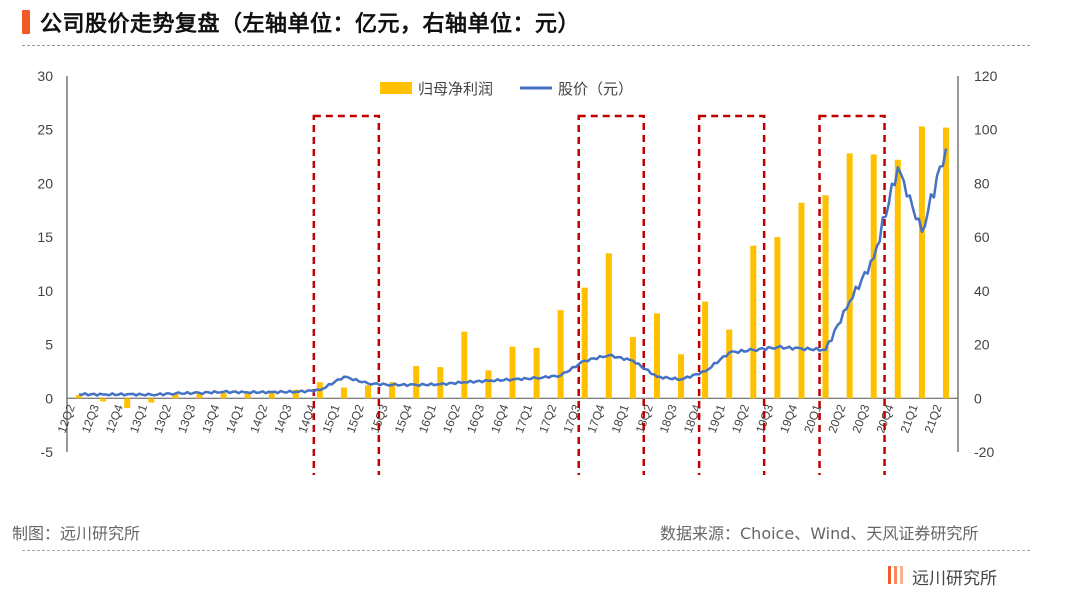 This screenshot has width=1080, height=599. Describe the element at coordinates (571, 418) in the screenshot. I see `x-tick-label: 17Q3` at that location.